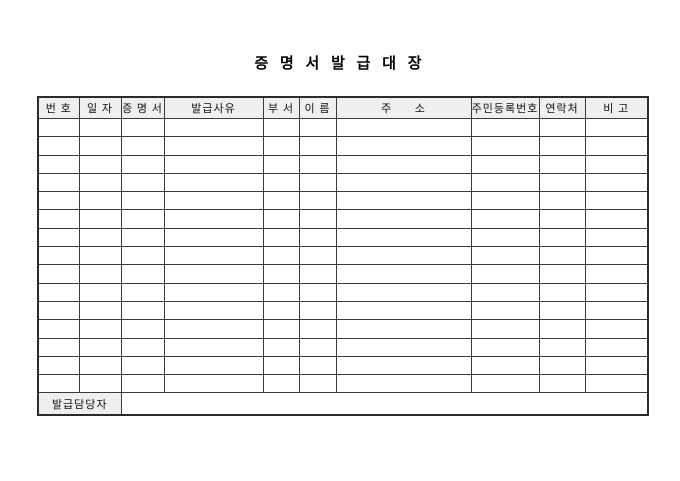 This screenshot has height=481, width=680. What do you see at coordinates (213, 107) in the screenshot?
I see `column-header-issue-reason: 발급사유` at bounding box center [213, 107].